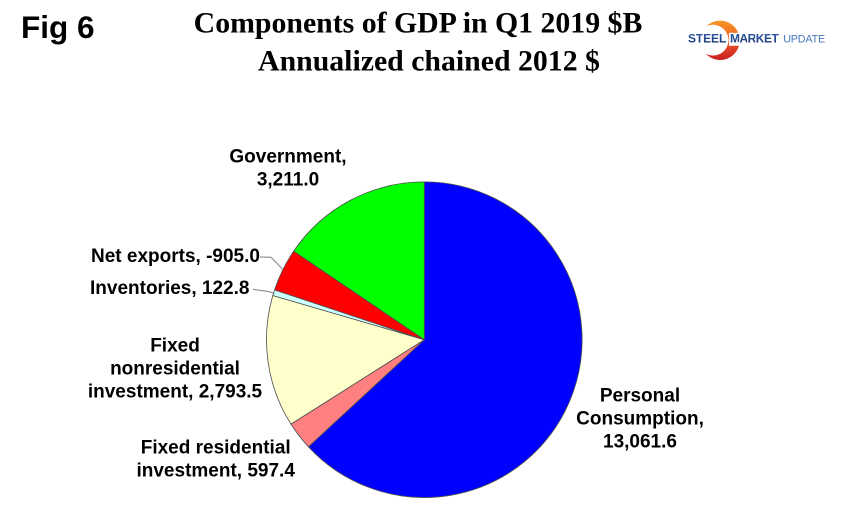  What do you see at coordinates (754, 39) in the screenshot?
I see `svg-text: MARKET` at bounding box center [754, 39].